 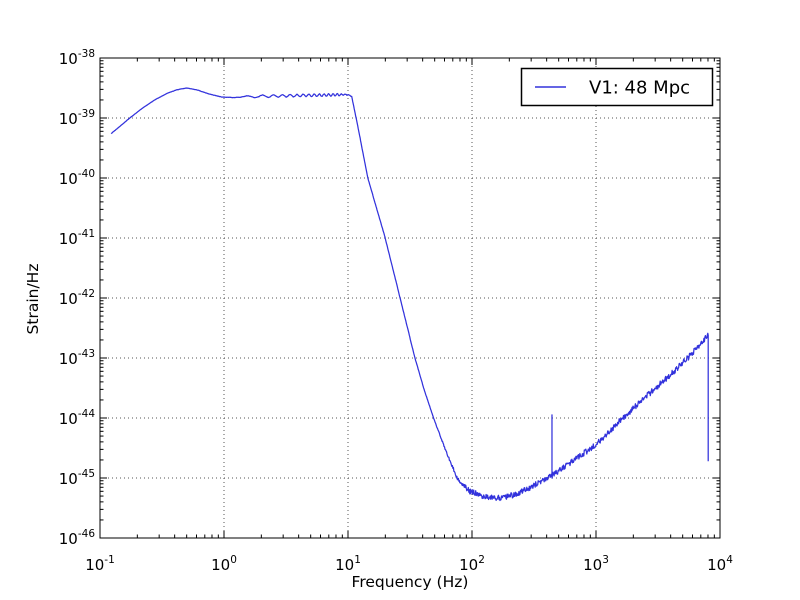 I want to click on x-tick-label: 10⁴, so click(x=720, y=564).